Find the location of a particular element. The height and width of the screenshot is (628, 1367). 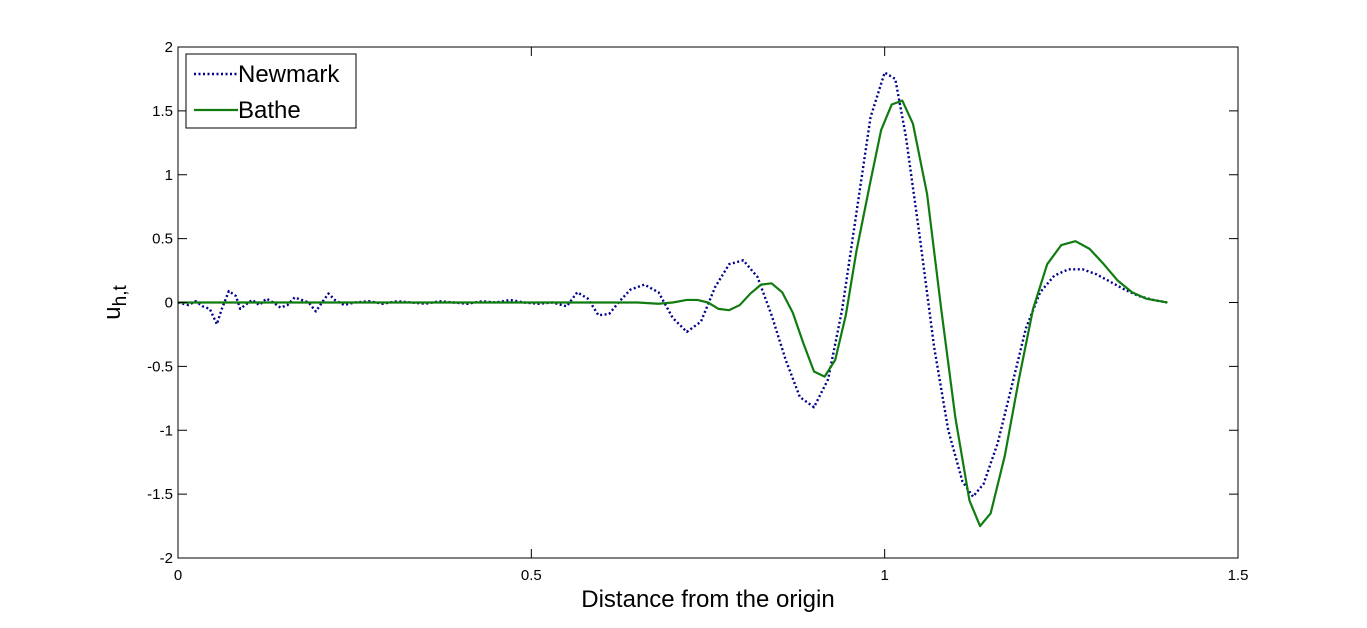

legend-label-bathe: Bathe is located at coordinates (269, 110).